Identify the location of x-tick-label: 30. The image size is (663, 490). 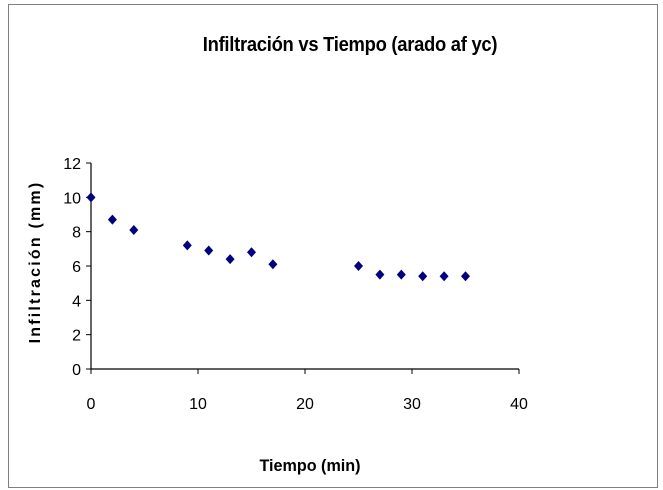
(412, 404).